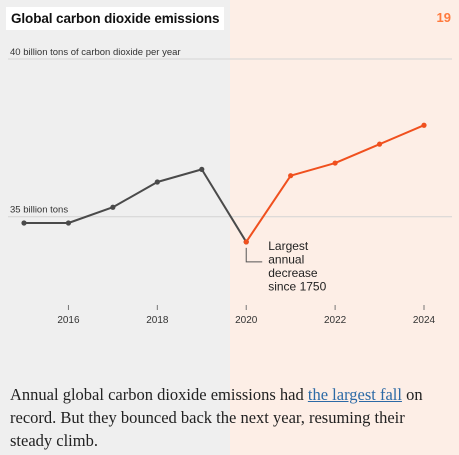  I want to click on chart-title-text: Global carbon dioxide emissions, so click(115, 18).